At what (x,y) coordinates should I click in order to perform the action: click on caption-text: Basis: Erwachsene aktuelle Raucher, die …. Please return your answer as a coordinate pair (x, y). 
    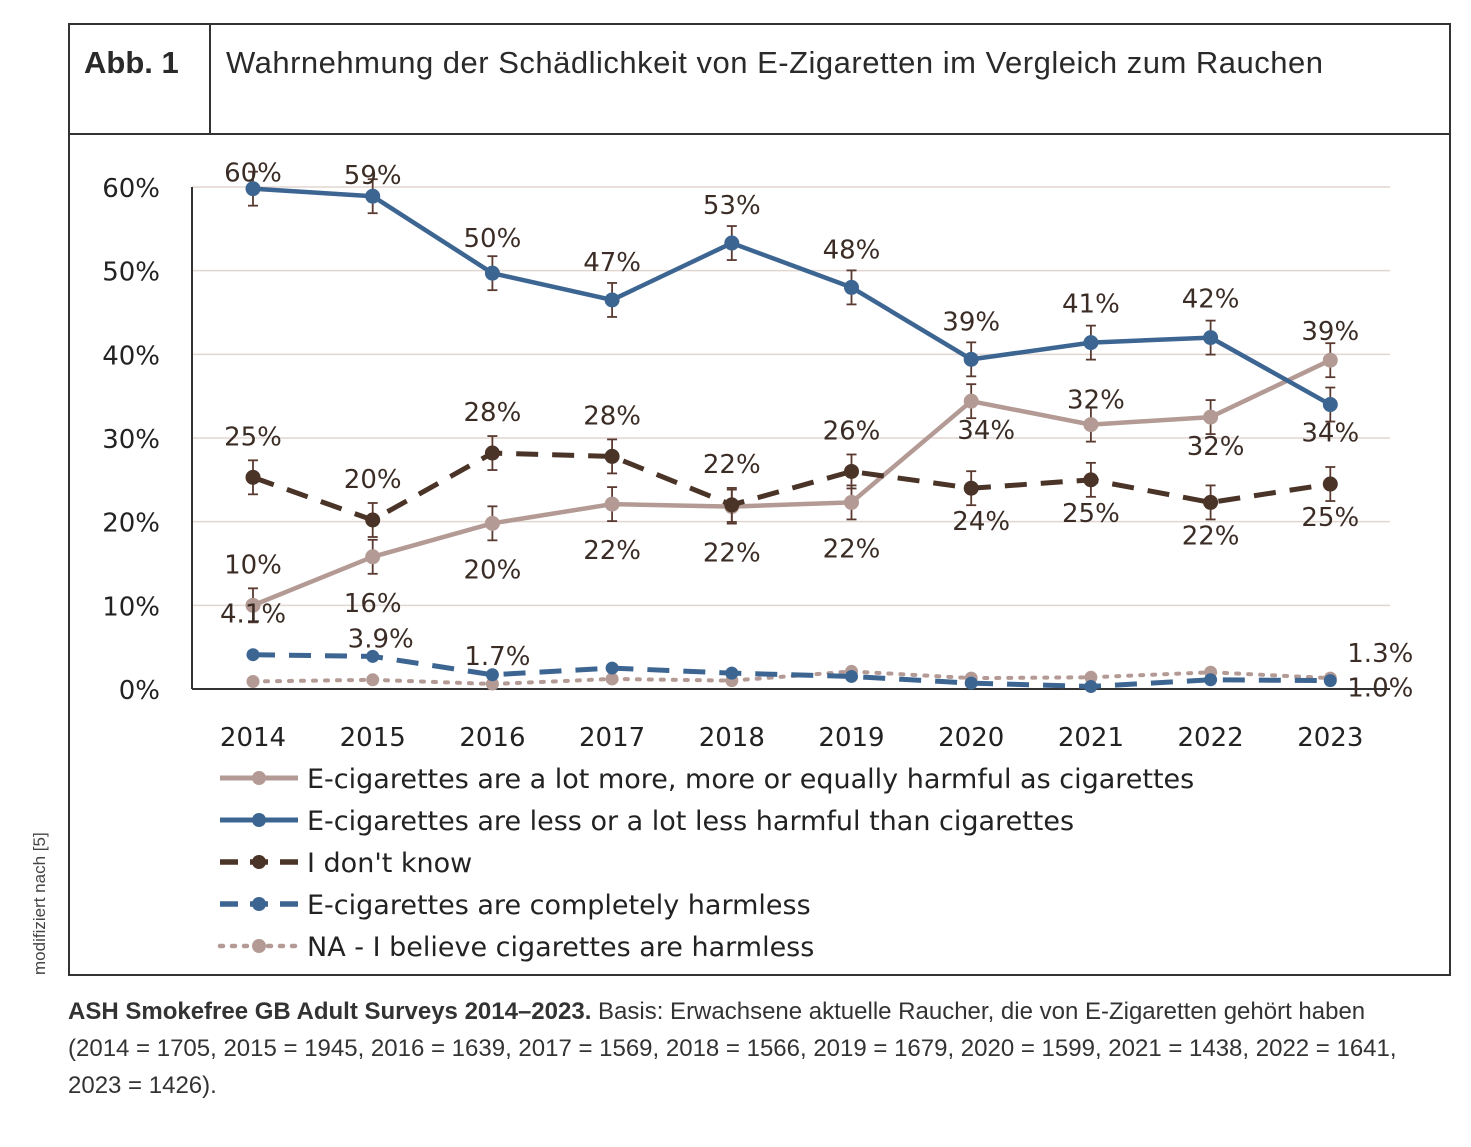
    Looking at the image, I should click on (732, 1048).